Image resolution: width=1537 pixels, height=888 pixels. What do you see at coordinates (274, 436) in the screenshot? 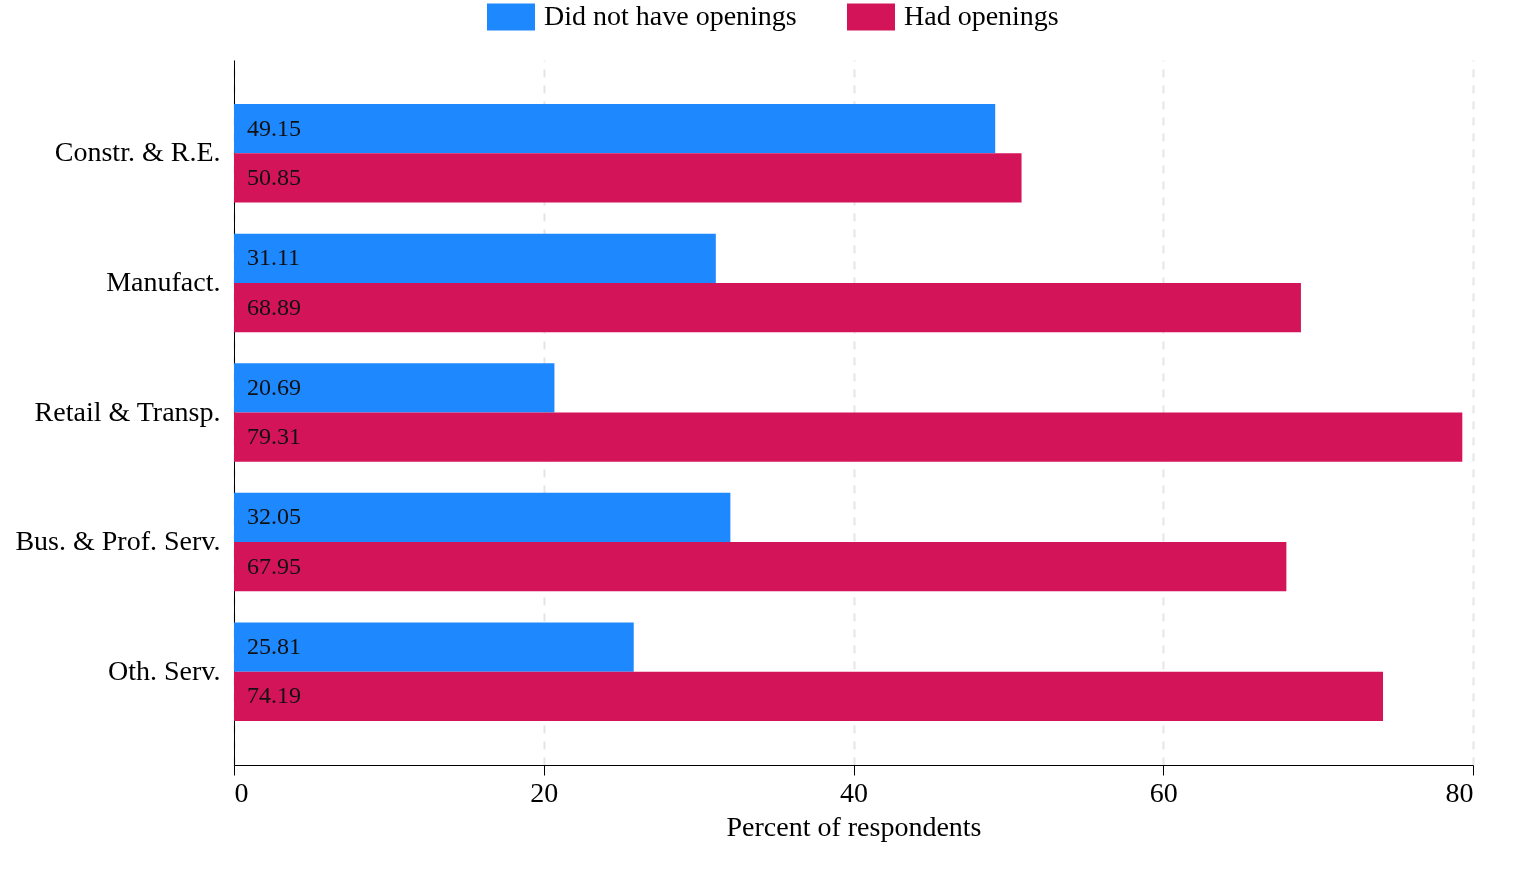
I see `data-label: 79.31` at bounding box center [274, 436].